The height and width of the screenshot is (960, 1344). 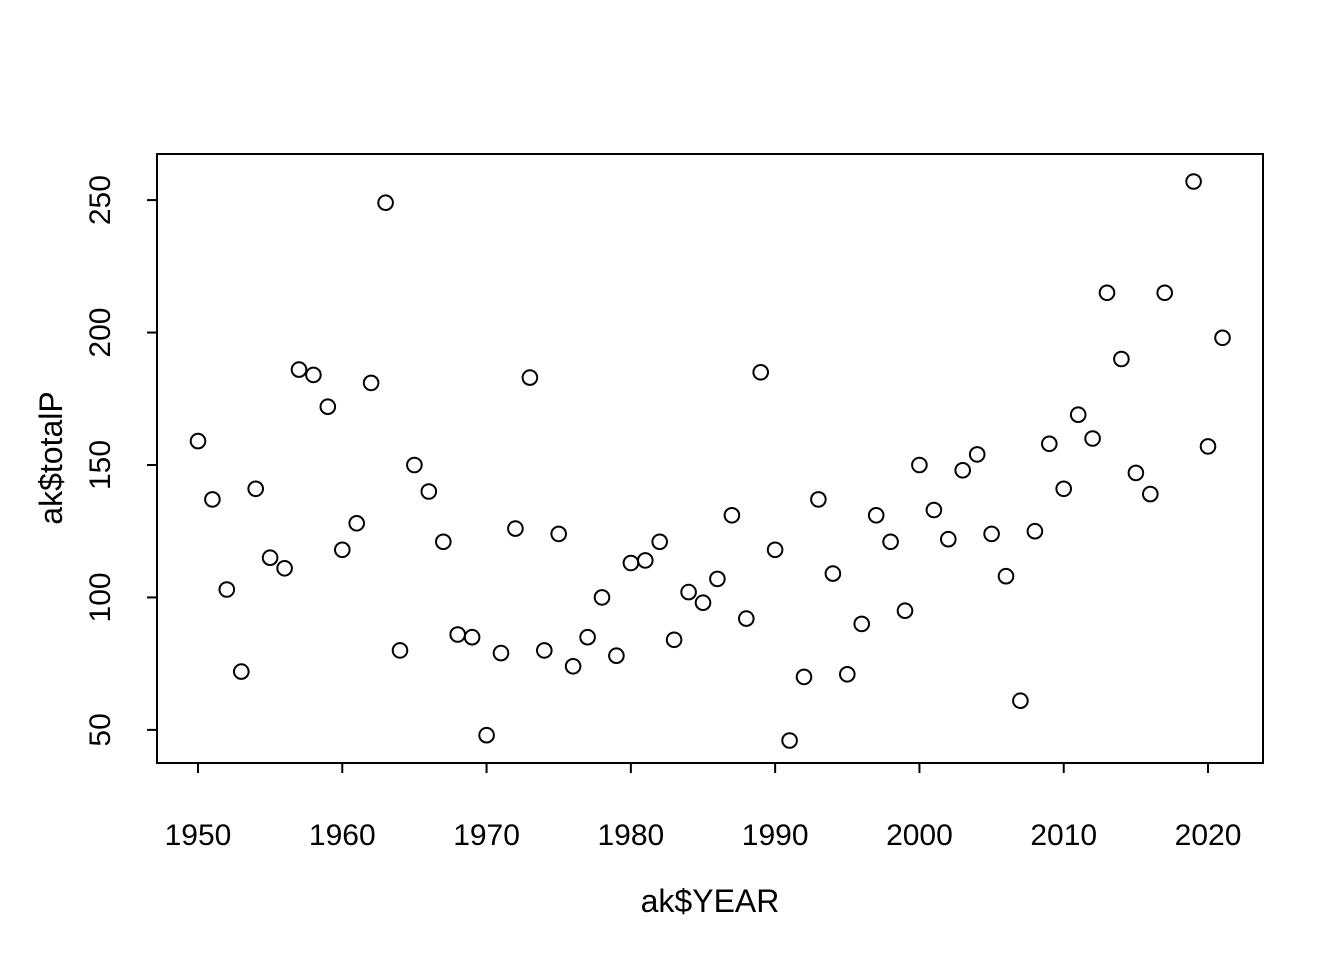 What do you see at coordinates (630, 835) in the screenshot?
I see `x-tick-label: 1980` at bounding box center [630, 835].